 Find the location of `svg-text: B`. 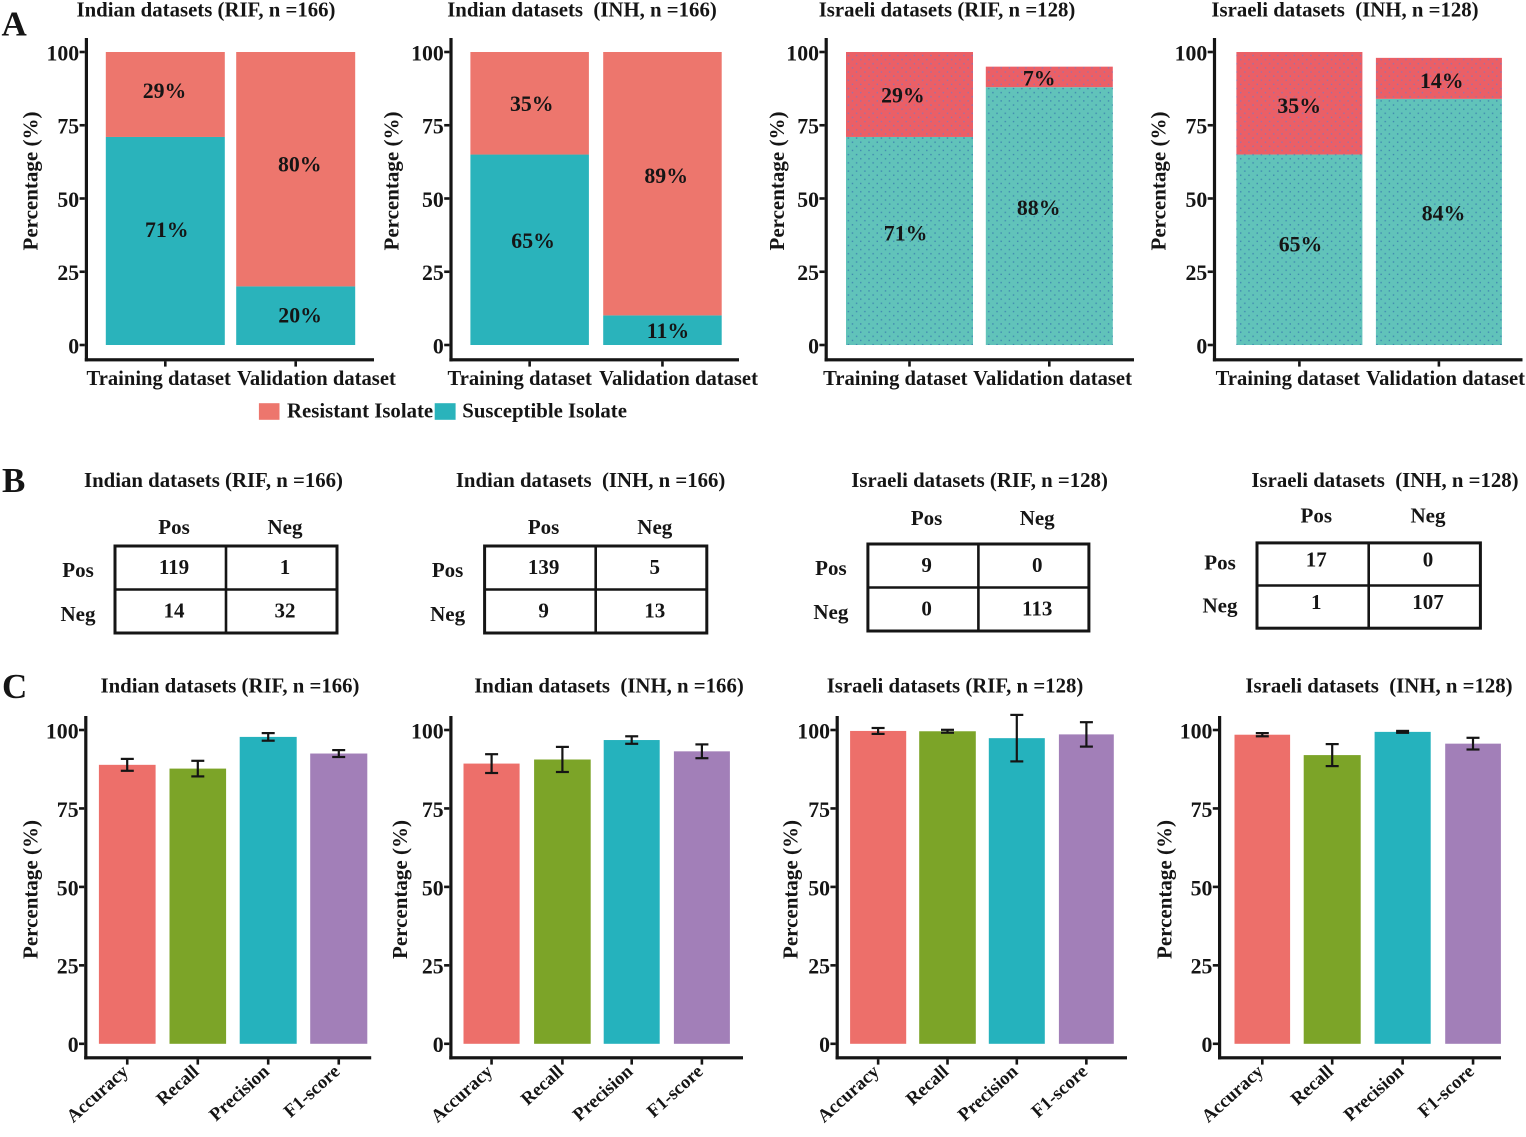

svg-text: B is located at coordinates (13, 480).